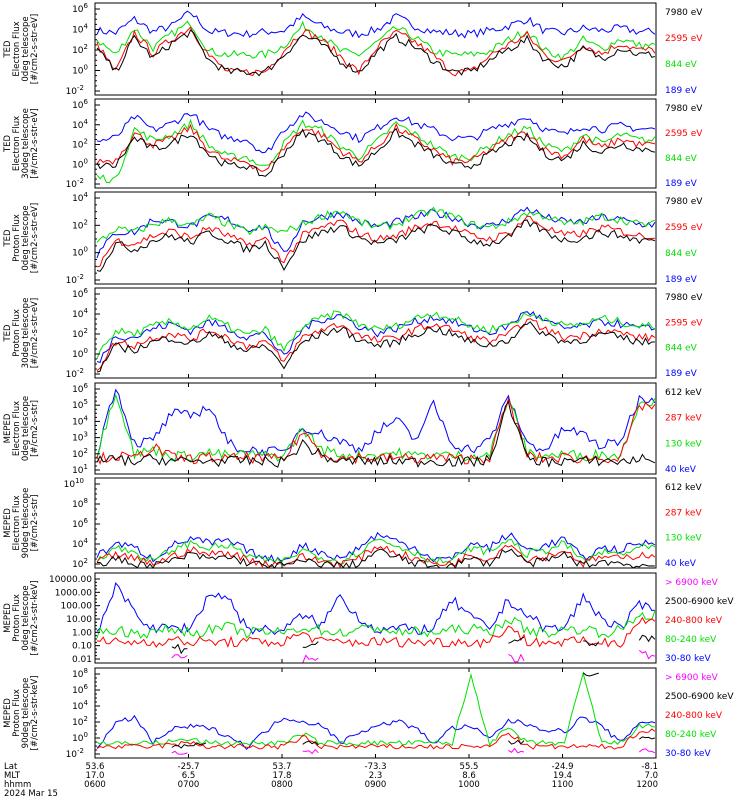 This screenshot has height=800, width=750. I want to click on y-tick-label: 1000.00, so click(73, 593).